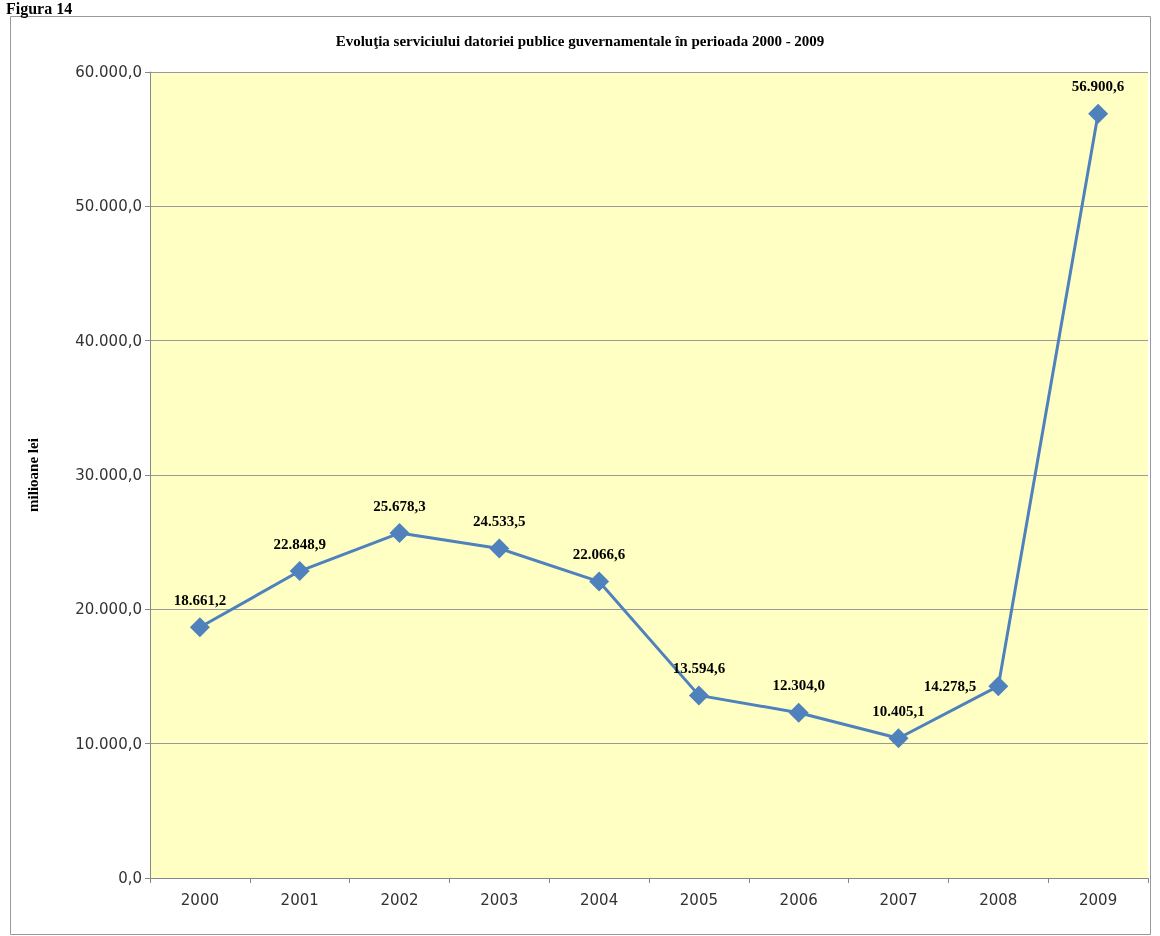 This screenshot has height=936, width=1160. What do you see at coordinates (108, 340) in the screenshot?
I see `y-tick-label: 40.000,0` at bounding box center [108, 340].